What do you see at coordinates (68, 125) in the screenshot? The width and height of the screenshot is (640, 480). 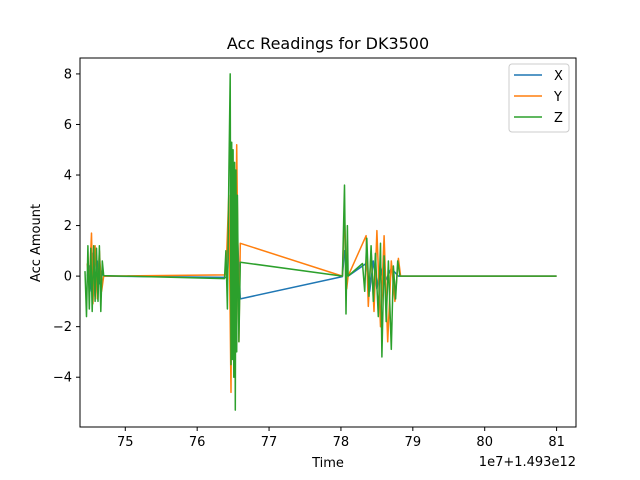 I see `y-tick-label: 6` at bounding box center [68, 125].